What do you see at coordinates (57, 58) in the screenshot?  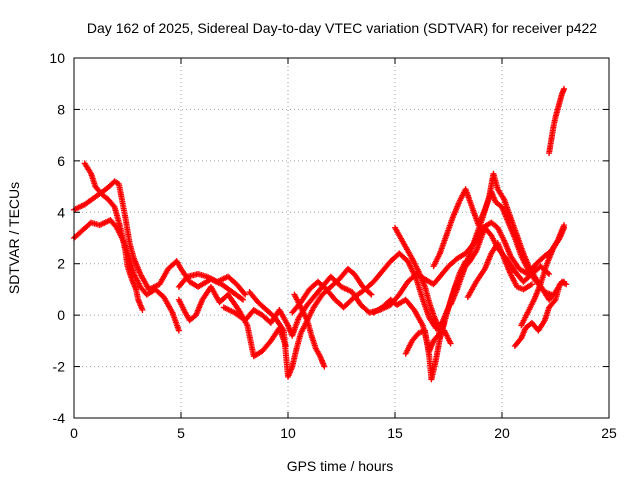 I see `y-tick-label: 10` at bounding box center [57, 58].